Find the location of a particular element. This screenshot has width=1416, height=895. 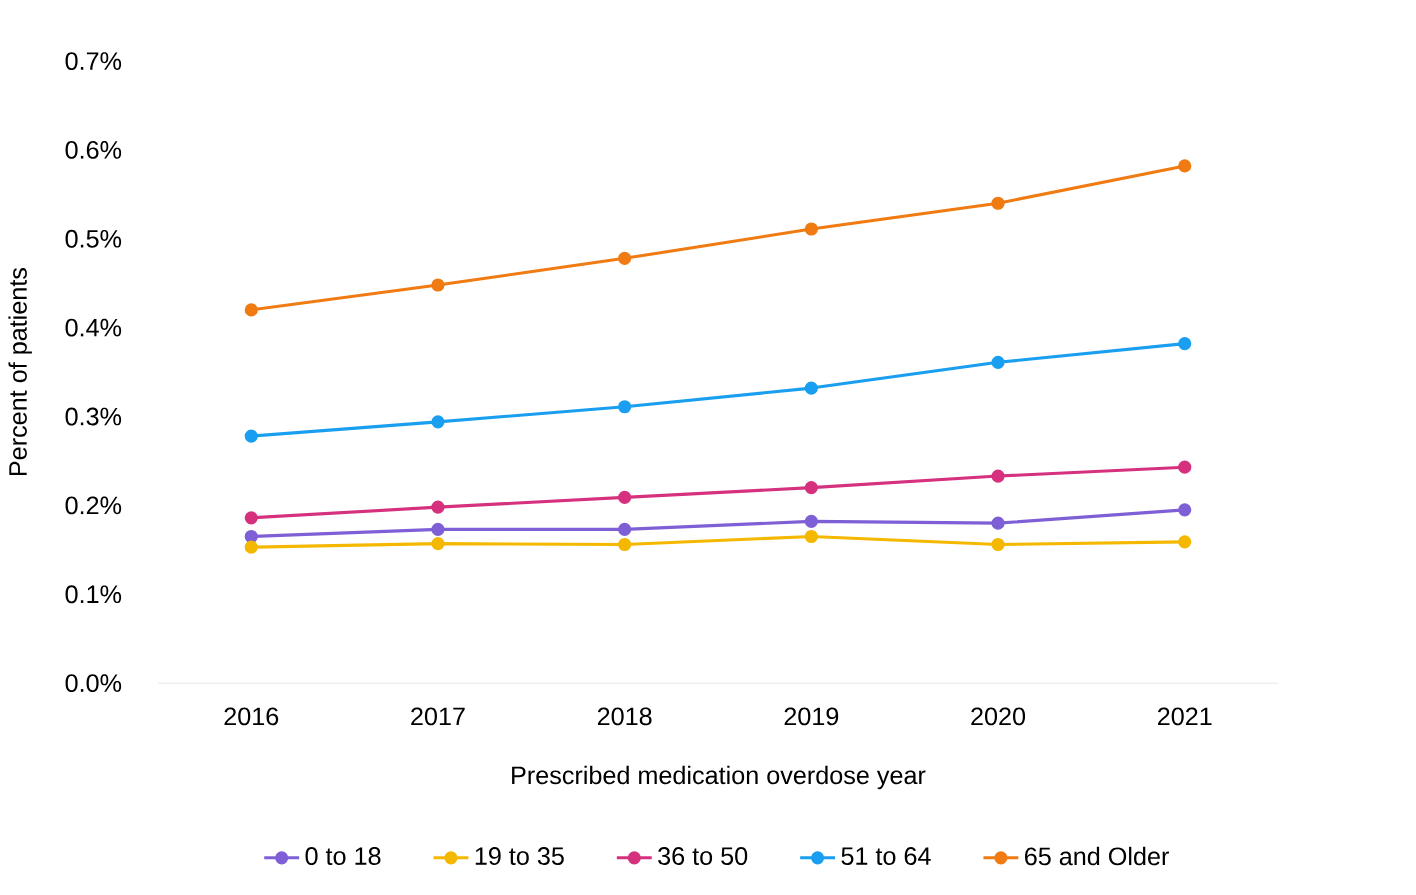

x-axis-title: Prescribed medication overdose year is located at coordinates (719, 777).